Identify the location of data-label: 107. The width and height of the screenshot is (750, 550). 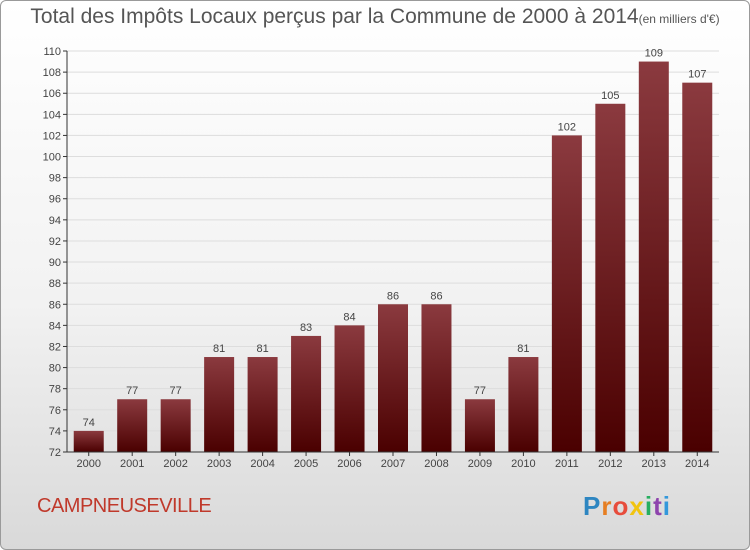
(697, 75).